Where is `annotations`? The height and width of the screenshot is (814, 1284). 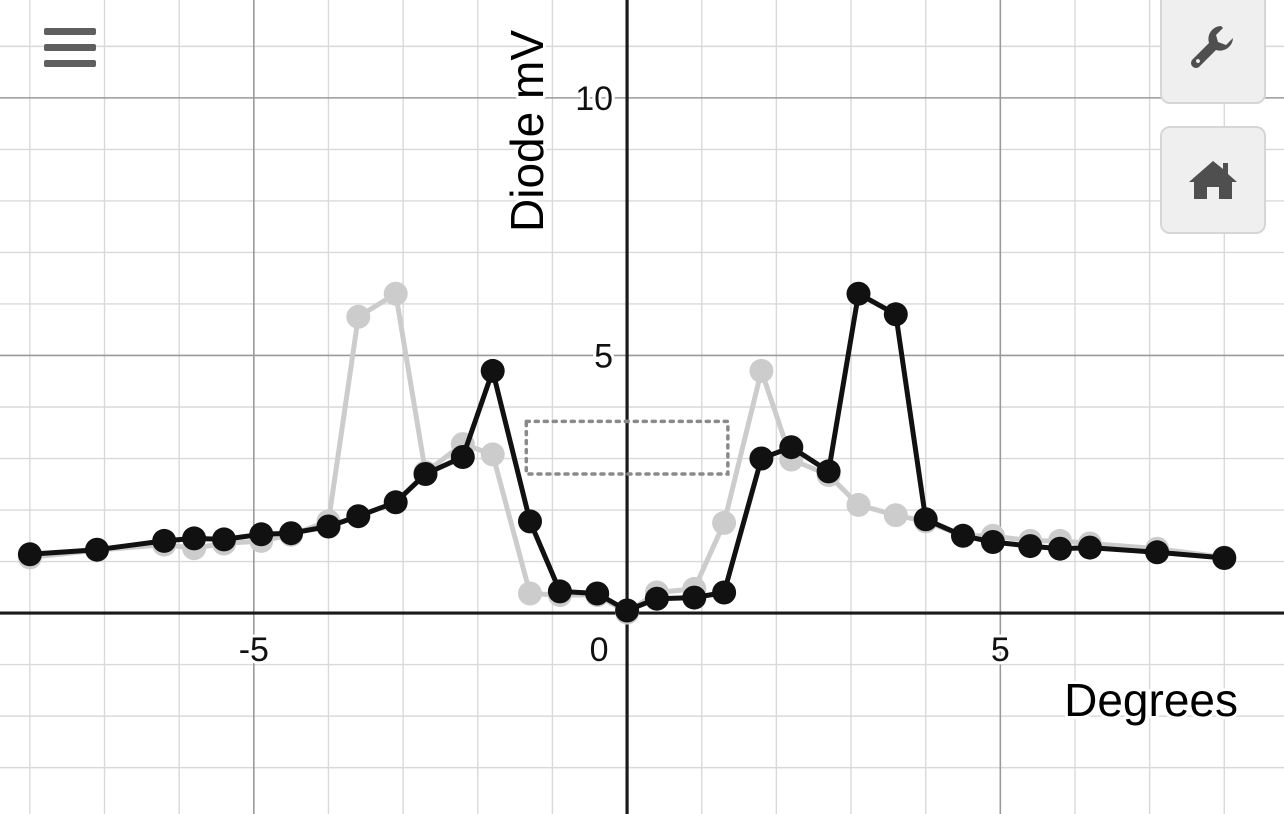 annotations is located at coordinates (627, 447).